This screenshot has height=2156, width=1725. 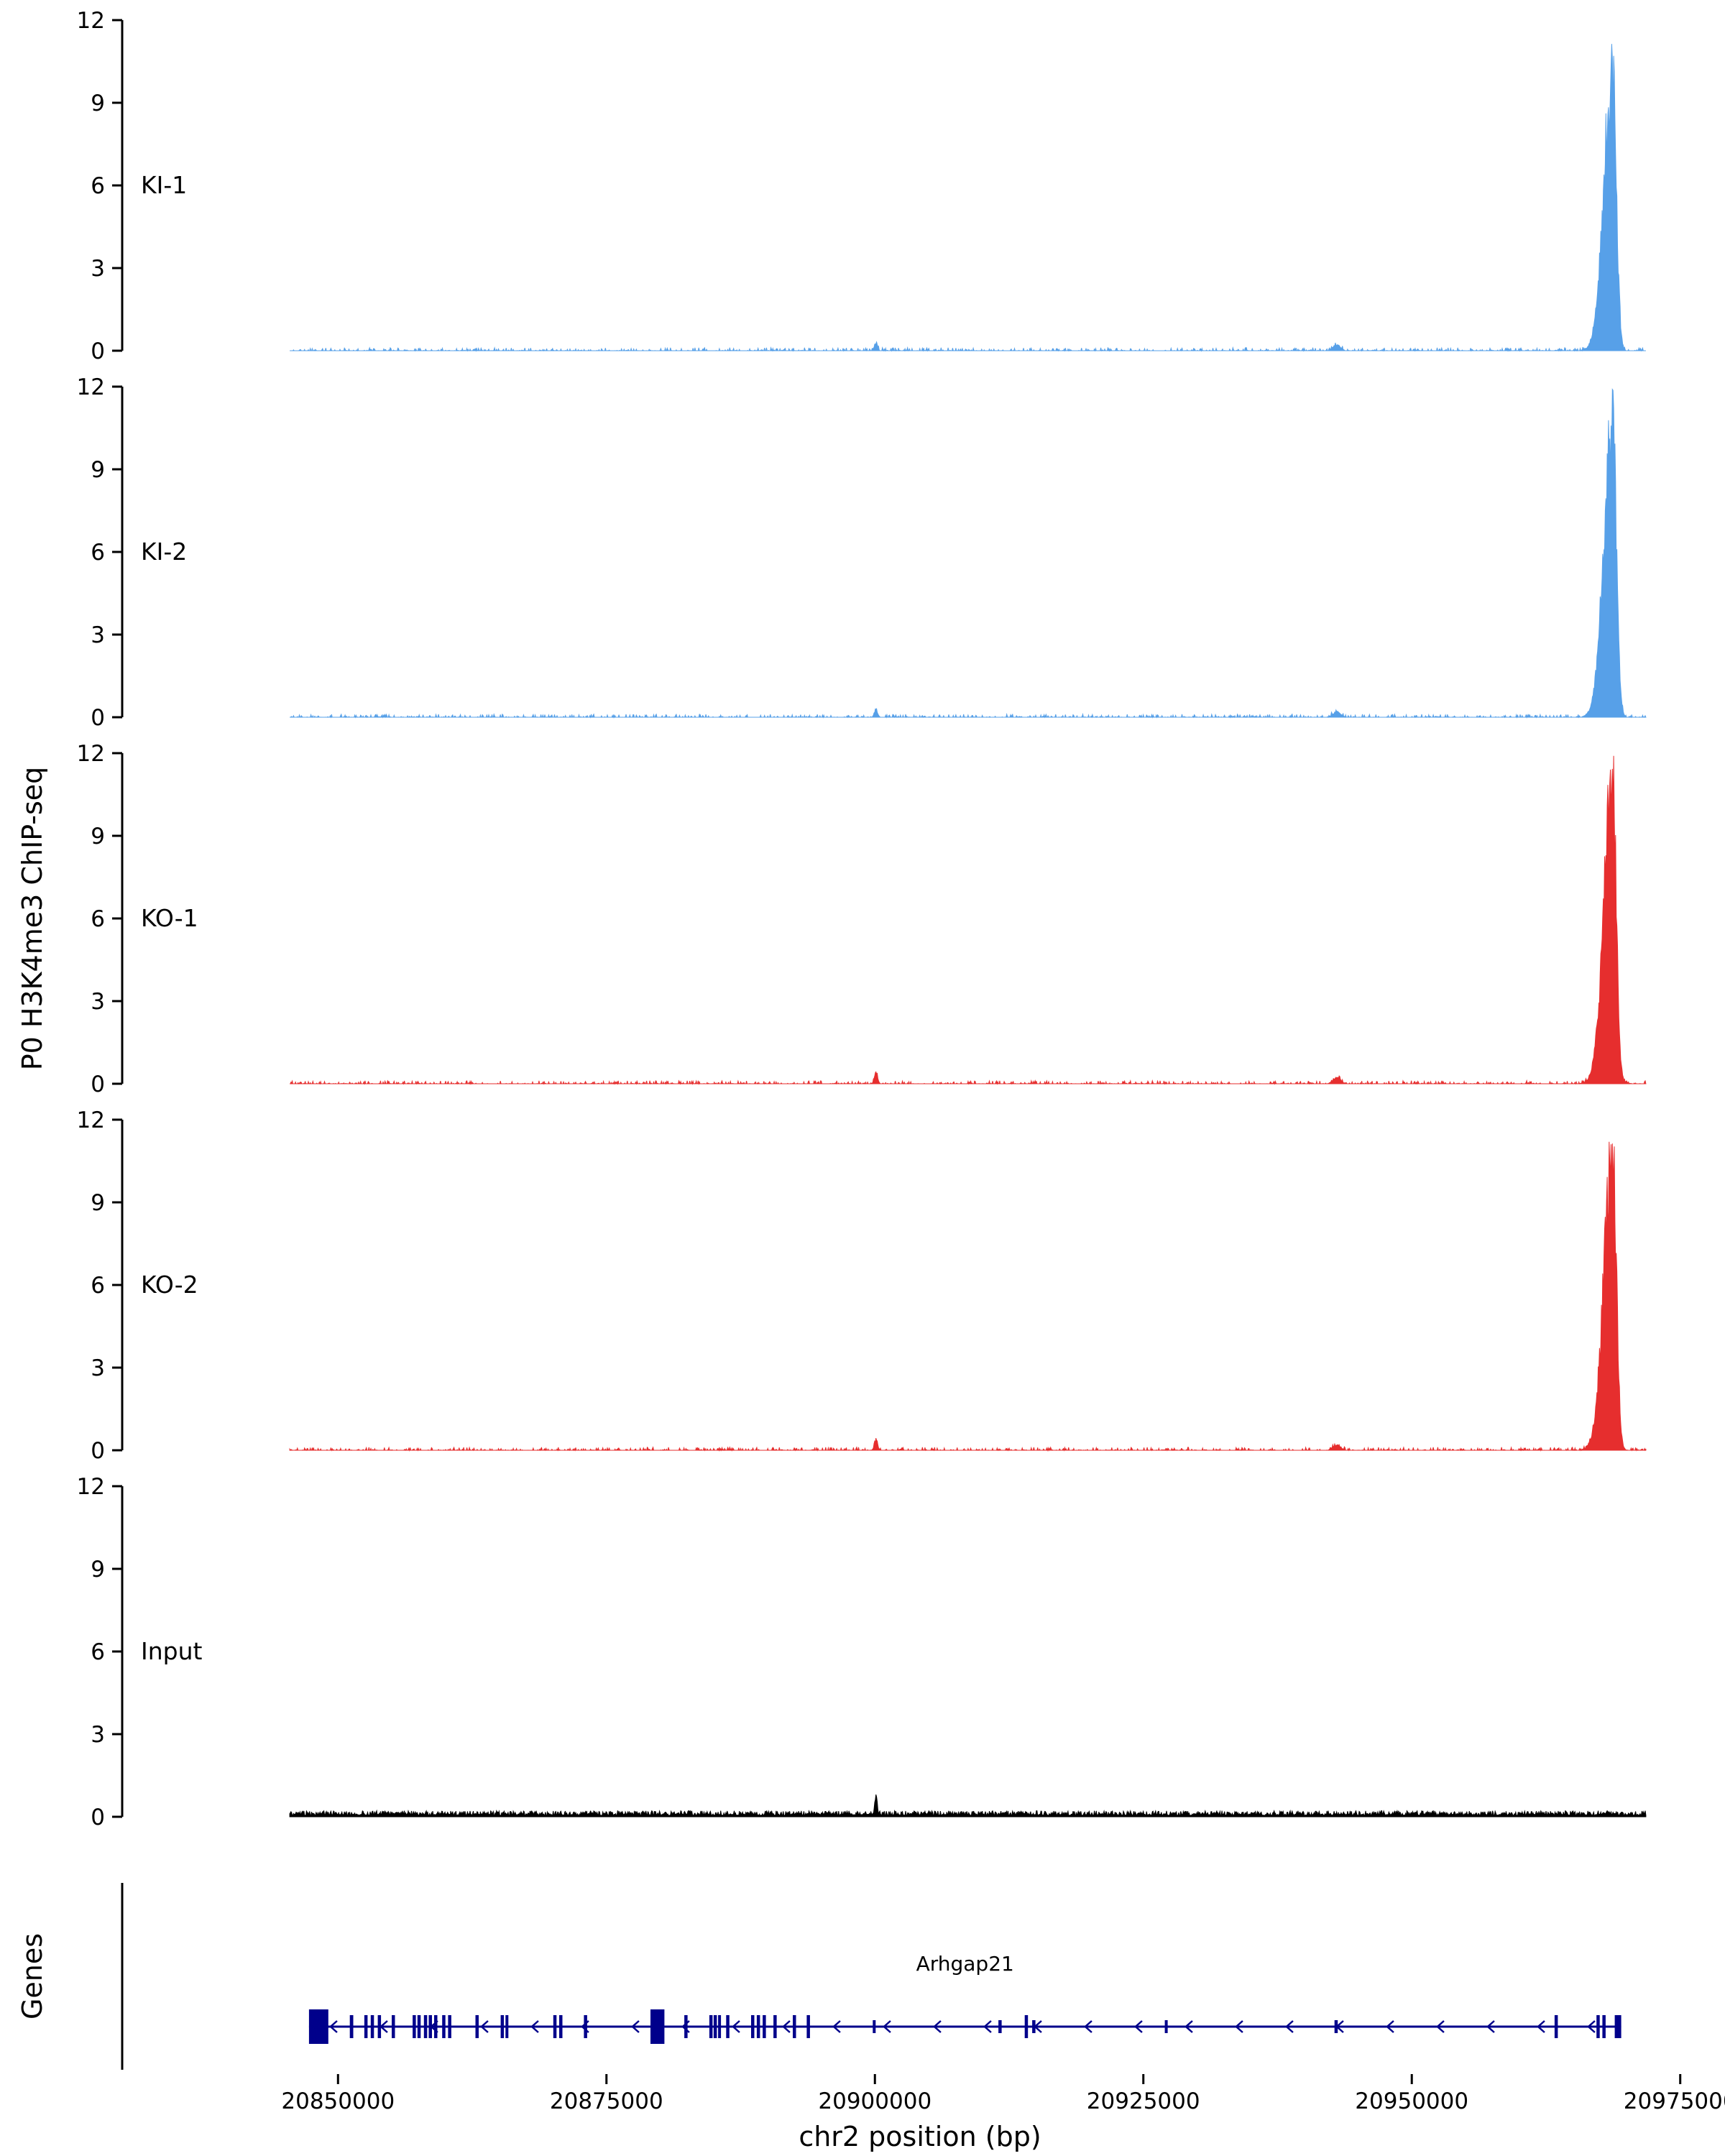 What do you see at coordinates (32, 1976) in the screenshot?
I see `genes-panel-title: Genes` at bounding box center [32, 1976].